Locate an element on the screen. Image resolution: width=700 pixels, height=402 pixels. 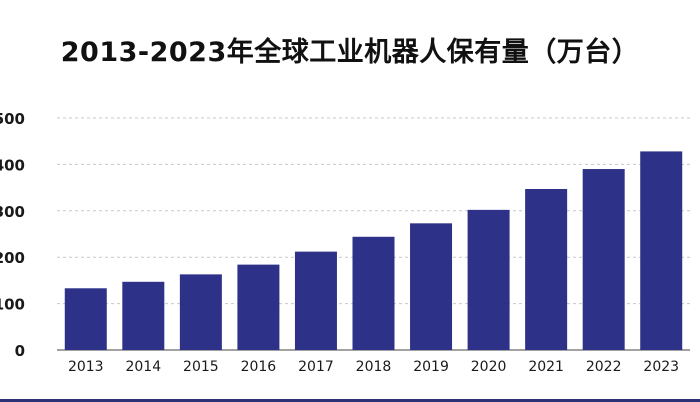
x-tick-label: 2018 is located at coordinates (374, 367).